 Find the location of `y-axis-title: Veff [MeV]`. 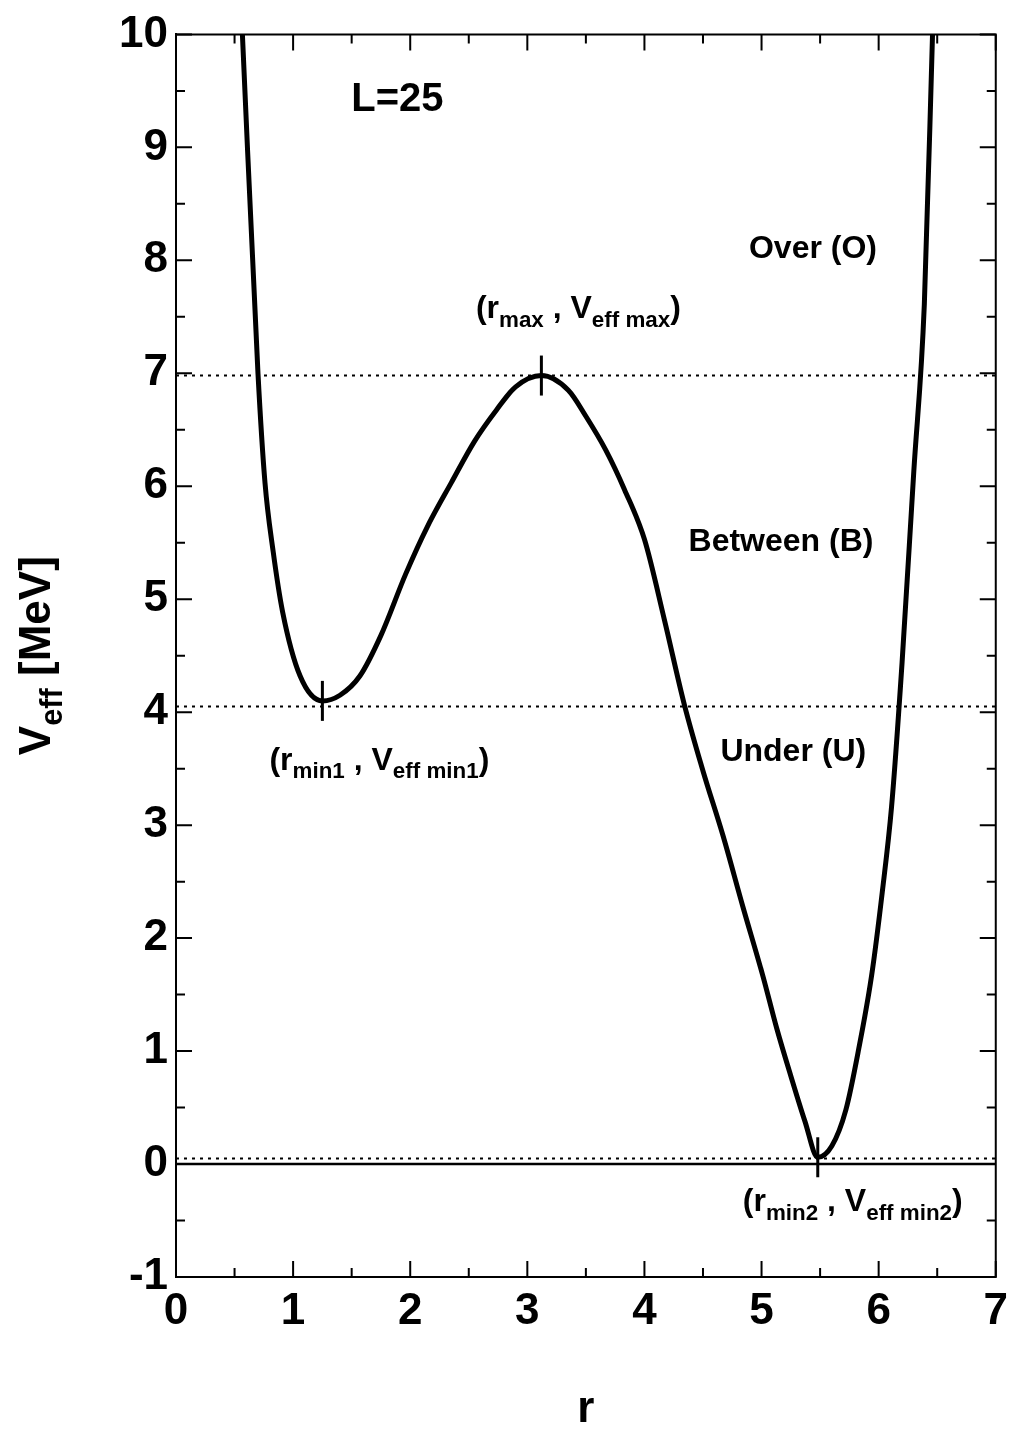

y-axis-title: Veff [MeV] is located at coordinates (39, 656).